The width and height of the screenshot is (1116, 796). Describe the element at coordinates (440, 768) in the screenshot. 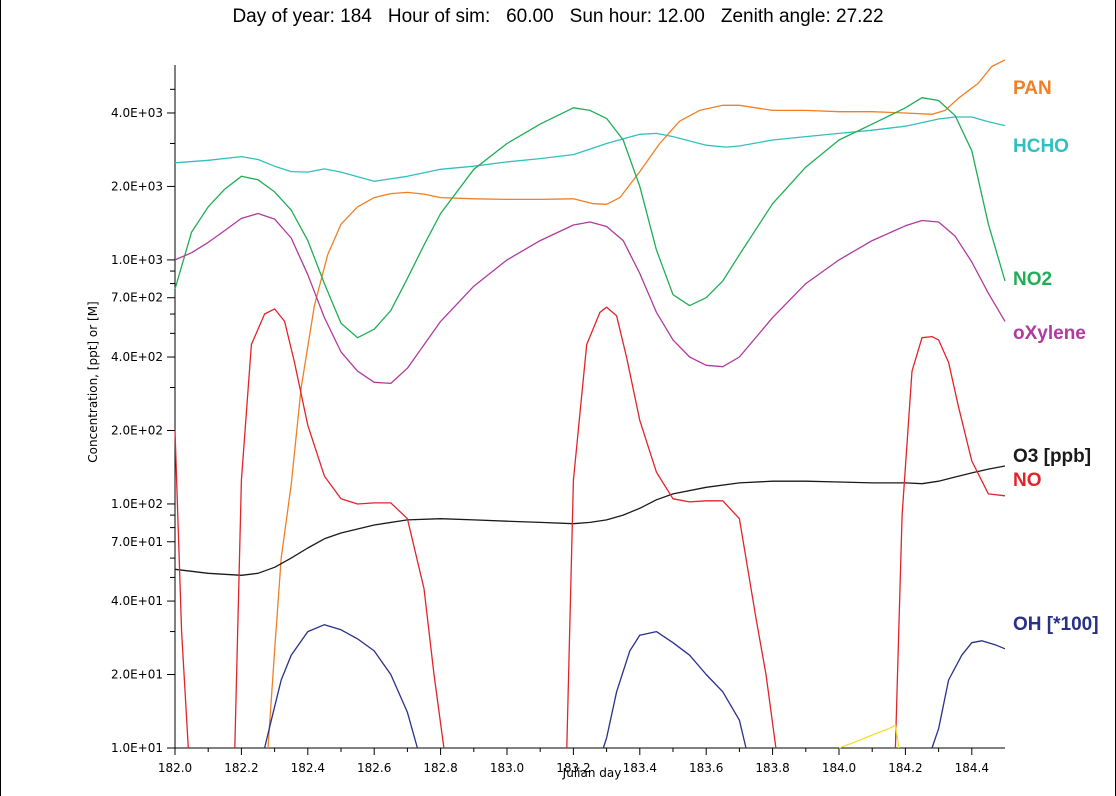

I see `x-tick-label: 182.8` at that location.